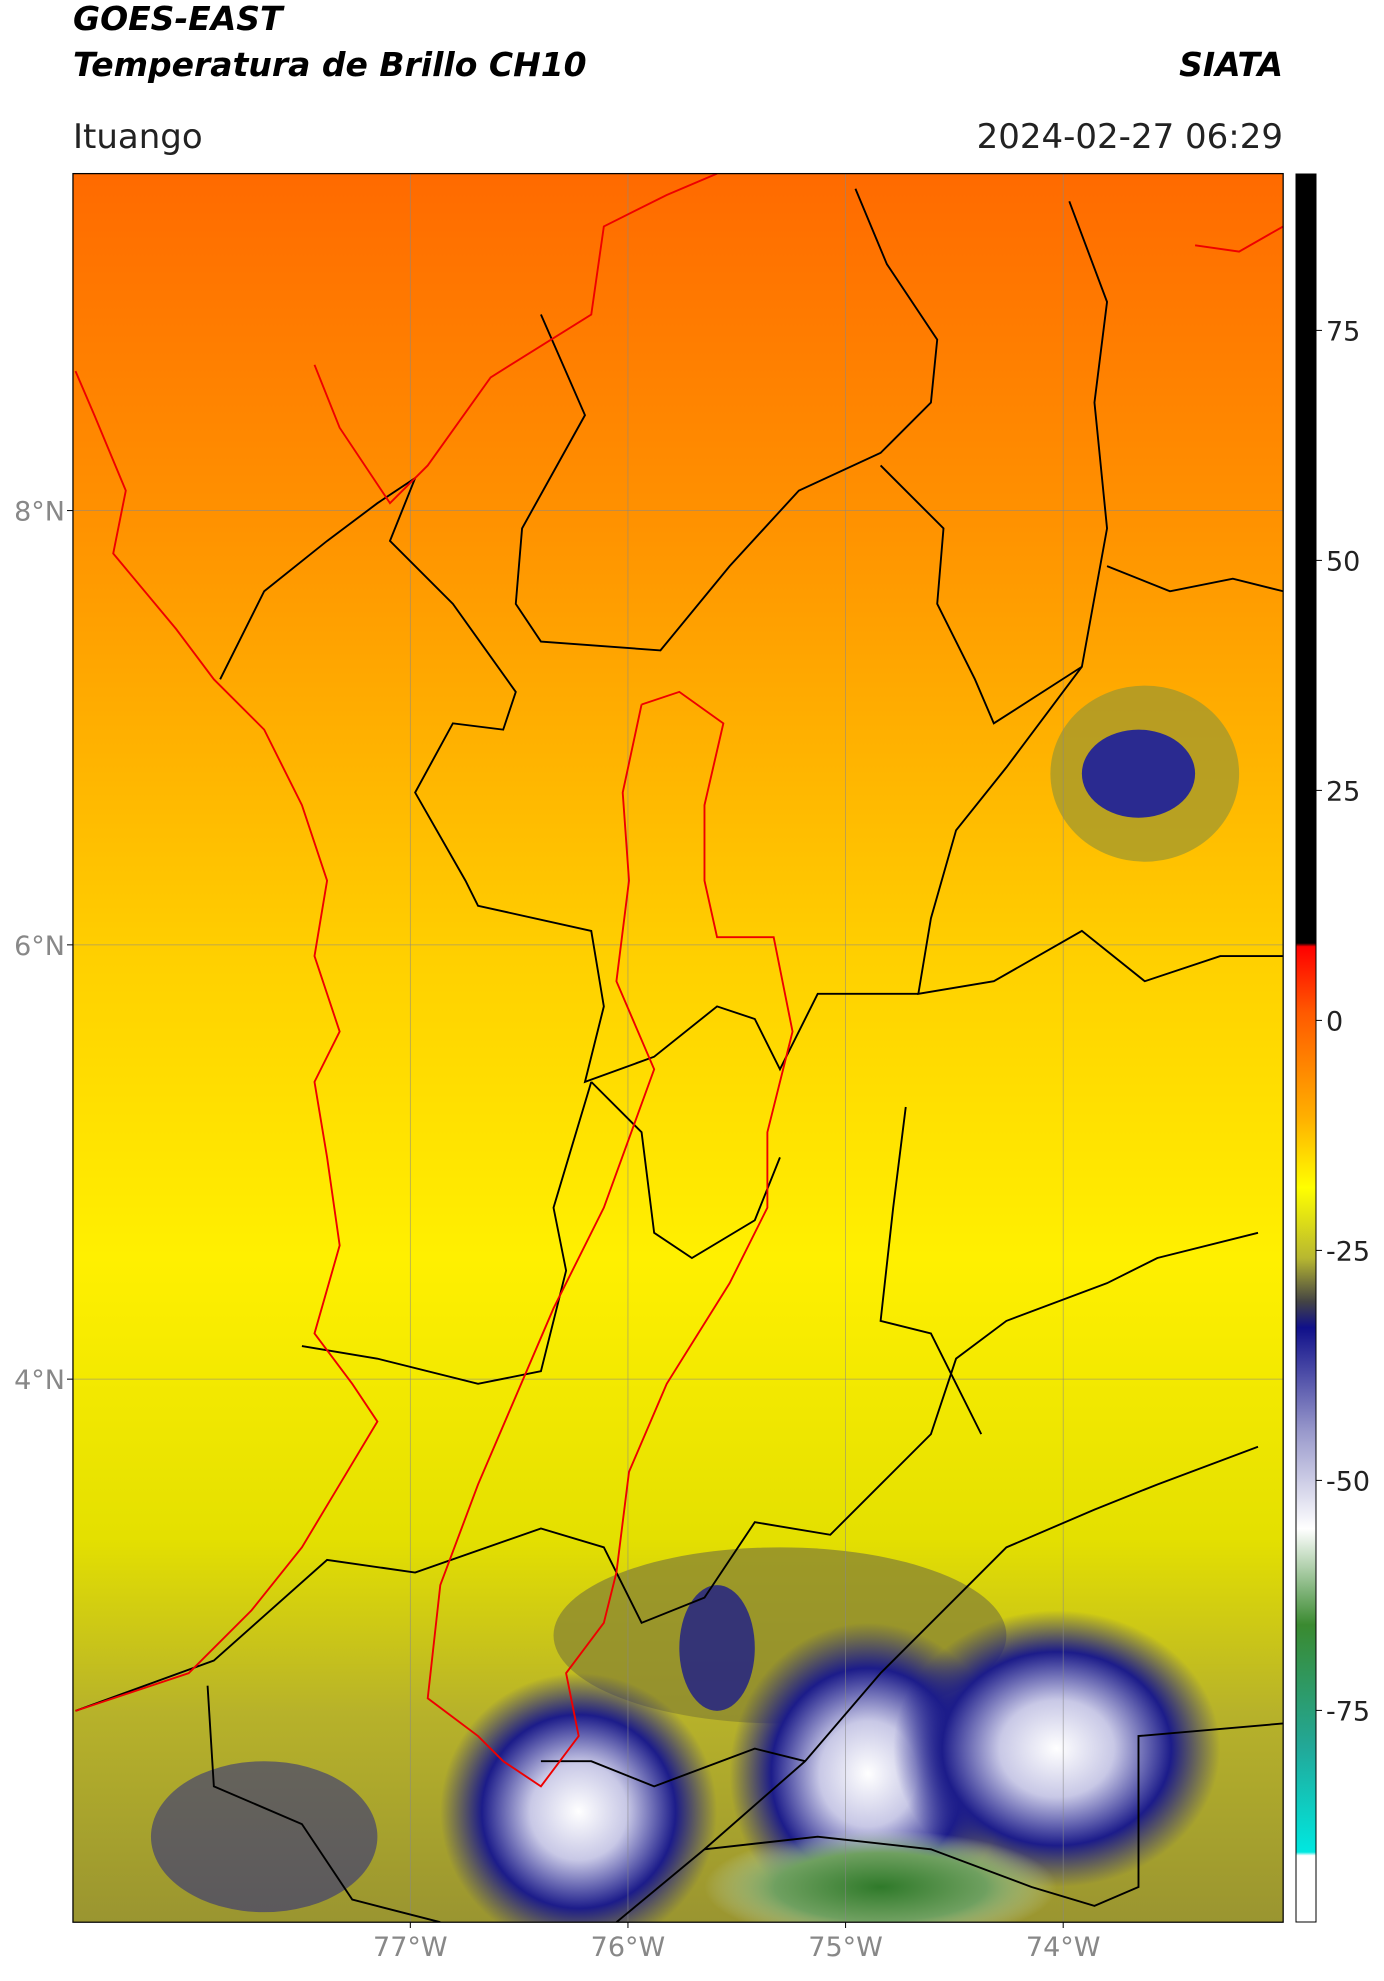 This screenshot has width=1384, height=1981. I want to click on colorbar-tick-label: -75, so click(1348, 1711).